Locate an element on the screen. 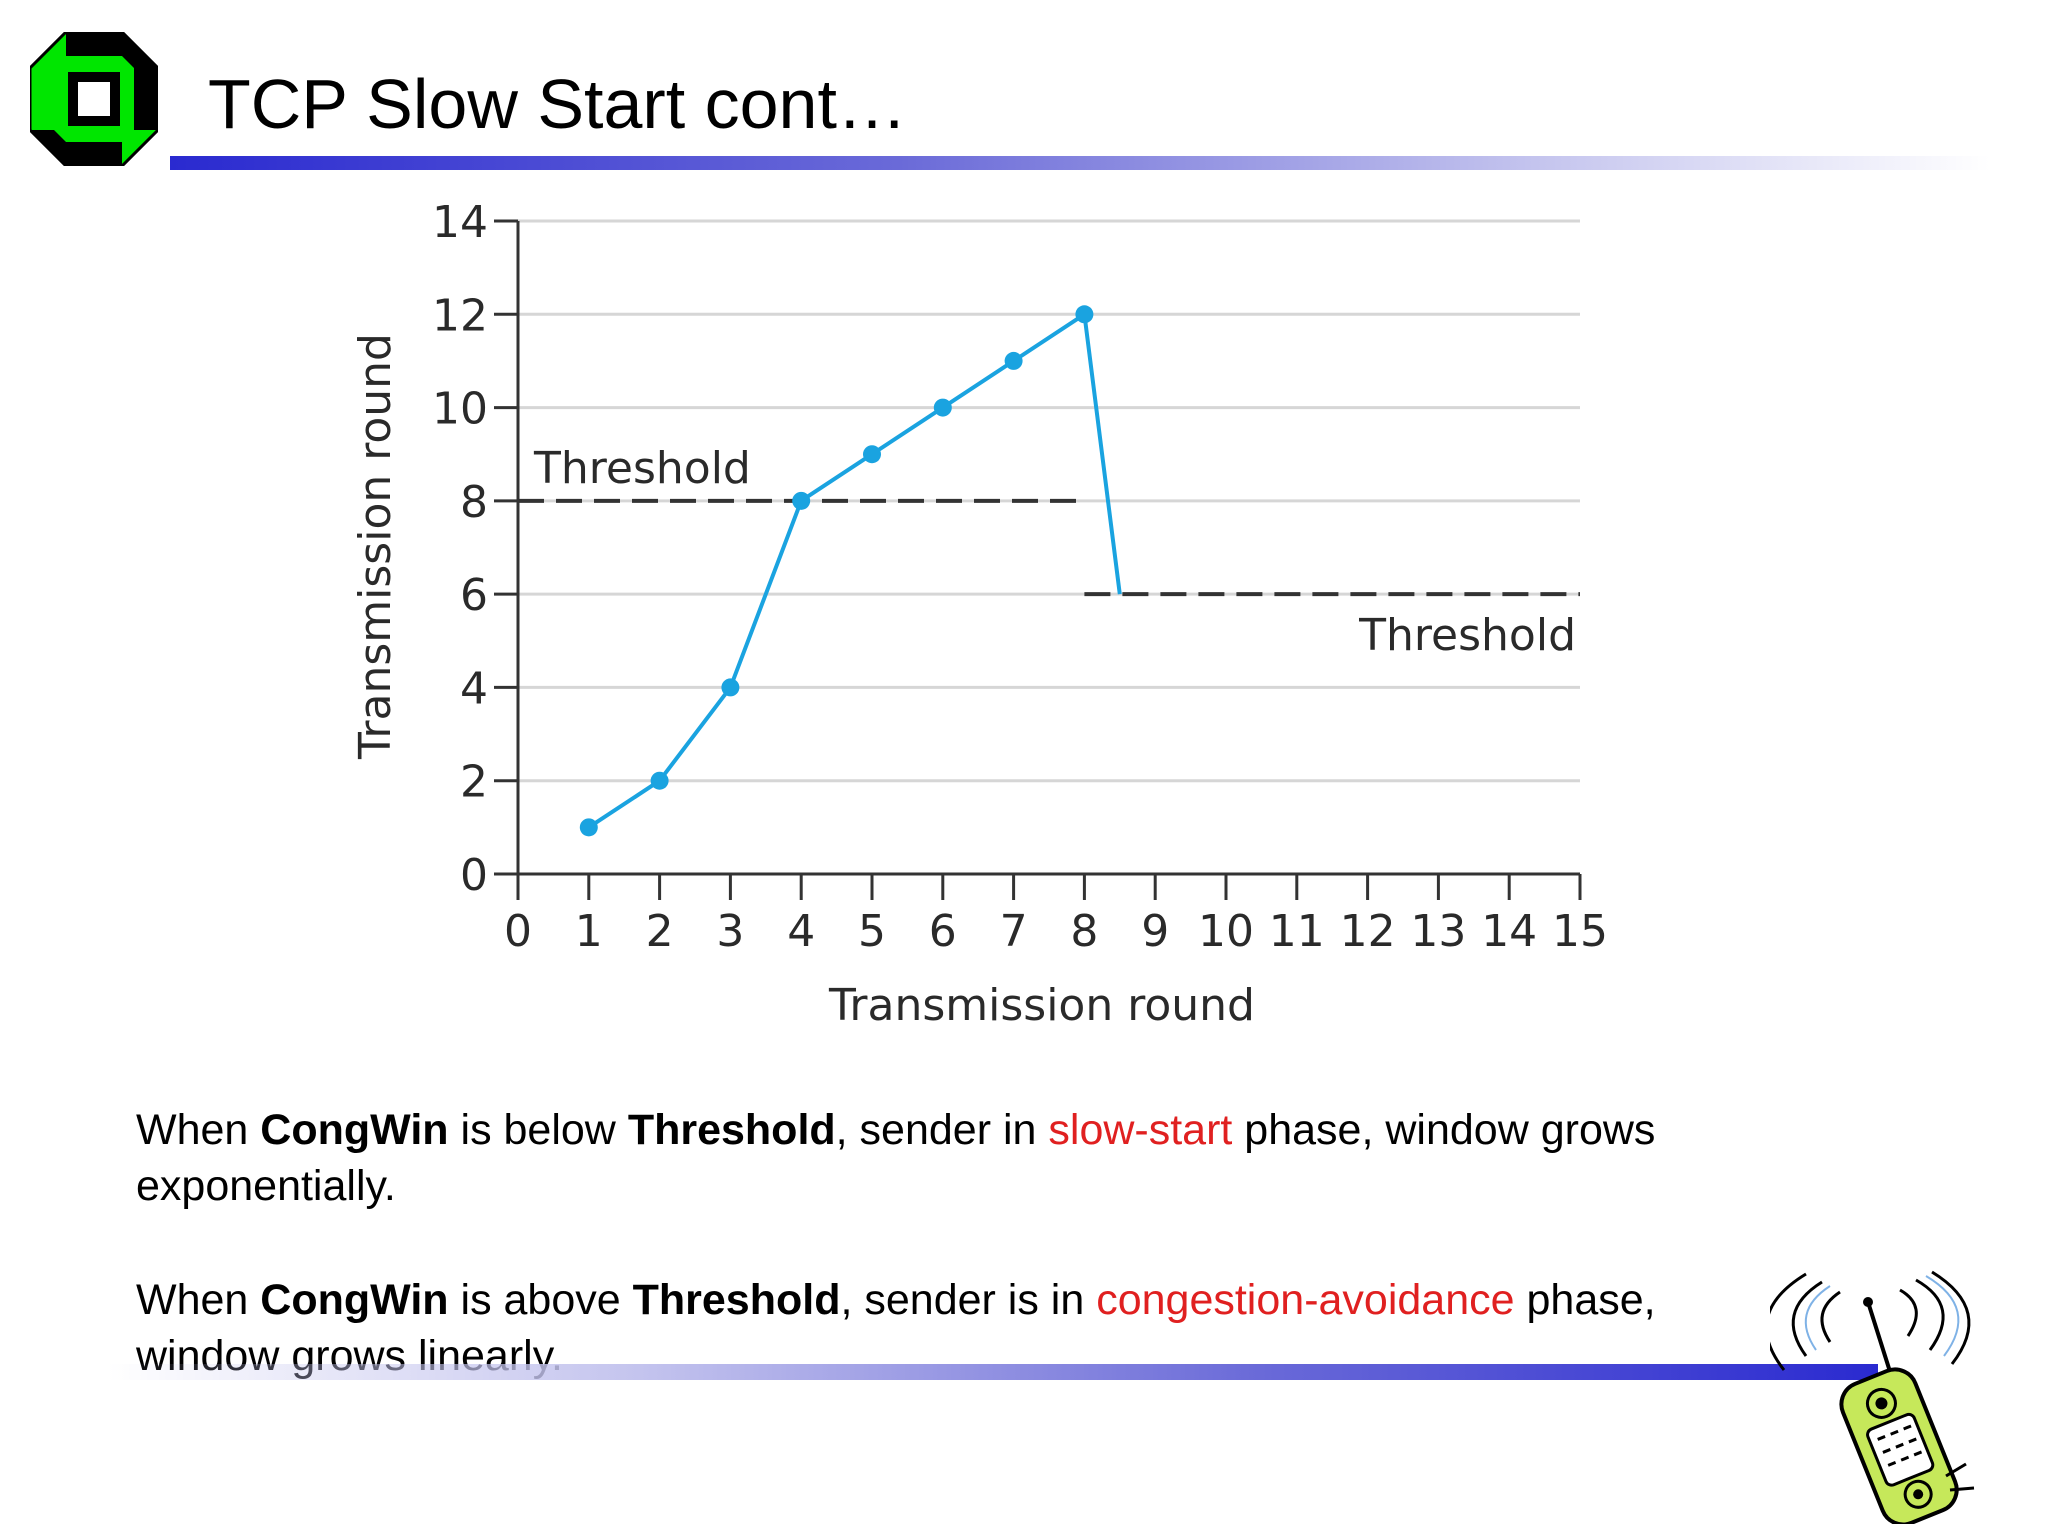  y-tick-label: 12 is located at coordinates (460, 315).